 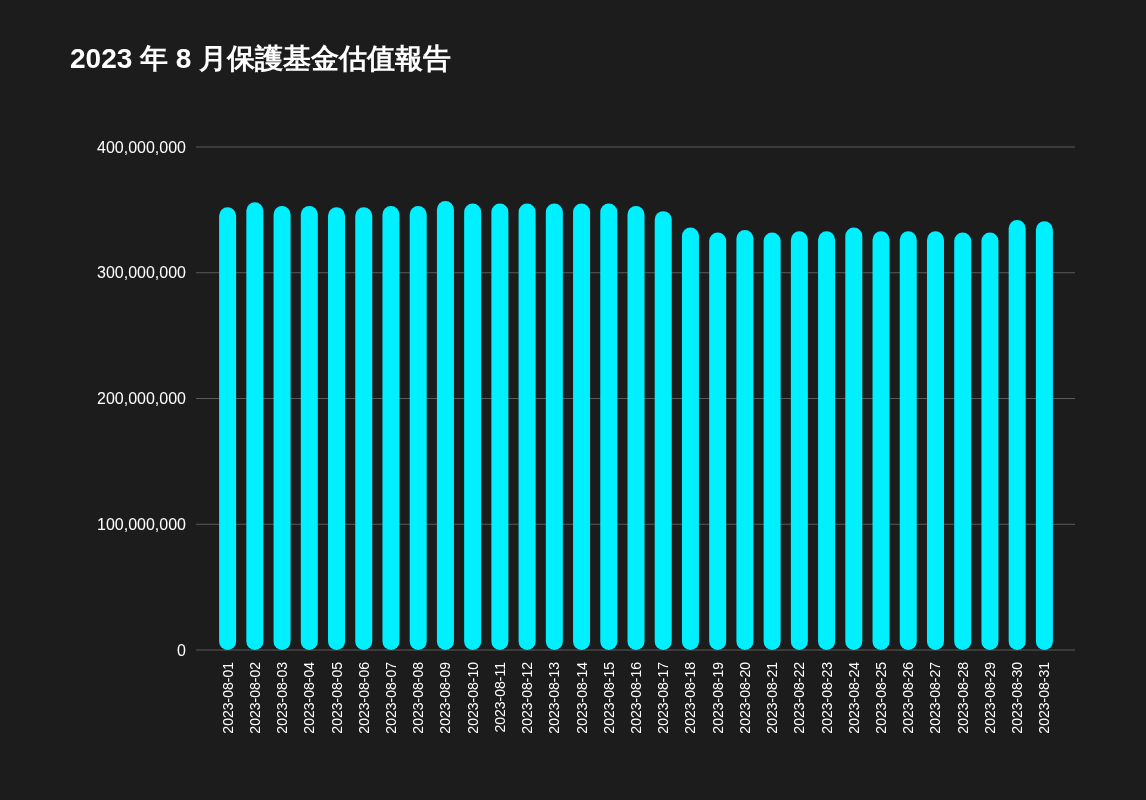 What do you see at coordinates (554, 697) in the screenshot?
I see `x-tick-label: 2023-08-13` at bounding box center [554, 697].